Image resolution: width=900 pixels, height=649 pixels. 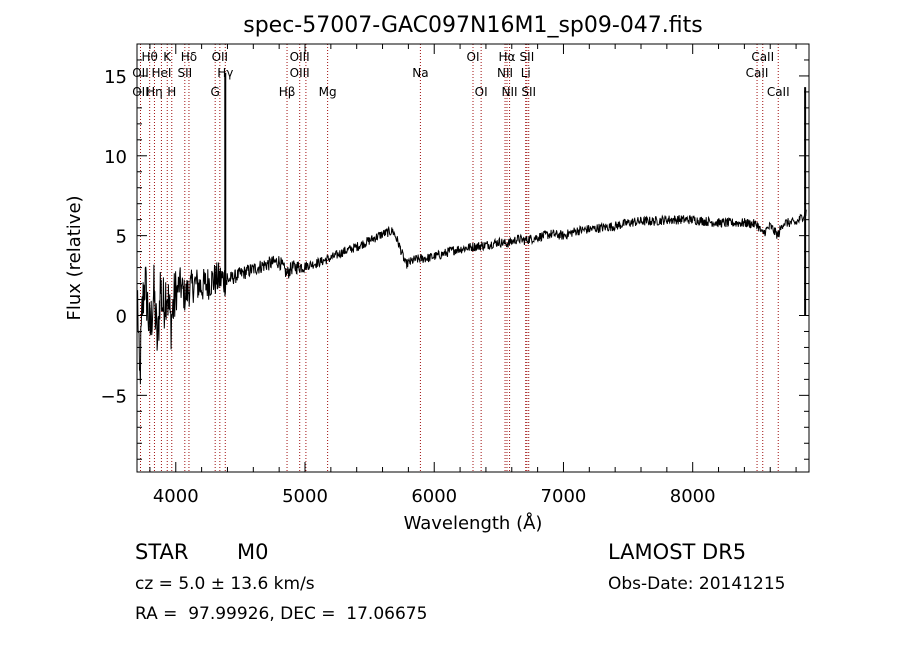 What do you see at coordinates (253, 552) in the screenshot?
I see `object-subclass: M0` at bounding box center [253, 552].